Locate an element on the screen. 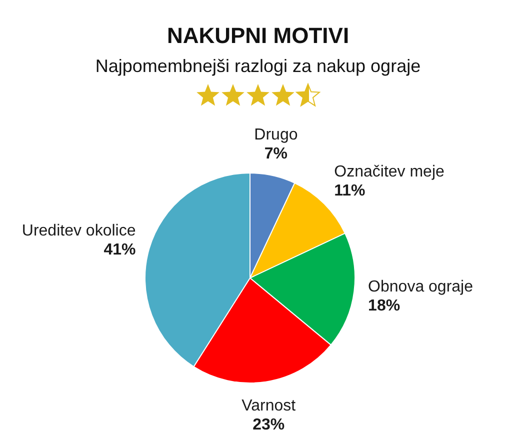  slice-label: Ureditev okolice is located at coordinates (79, 231).